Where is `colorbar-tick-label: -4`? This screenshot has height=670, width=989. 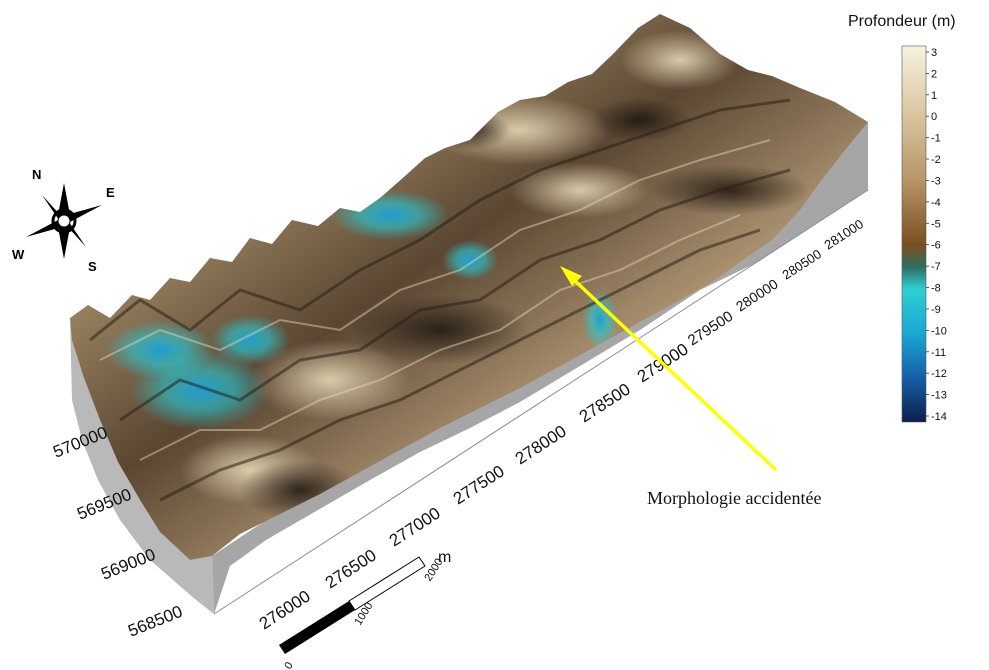 colorbar-tick-label: -4 is located at coordinates (936, 203).